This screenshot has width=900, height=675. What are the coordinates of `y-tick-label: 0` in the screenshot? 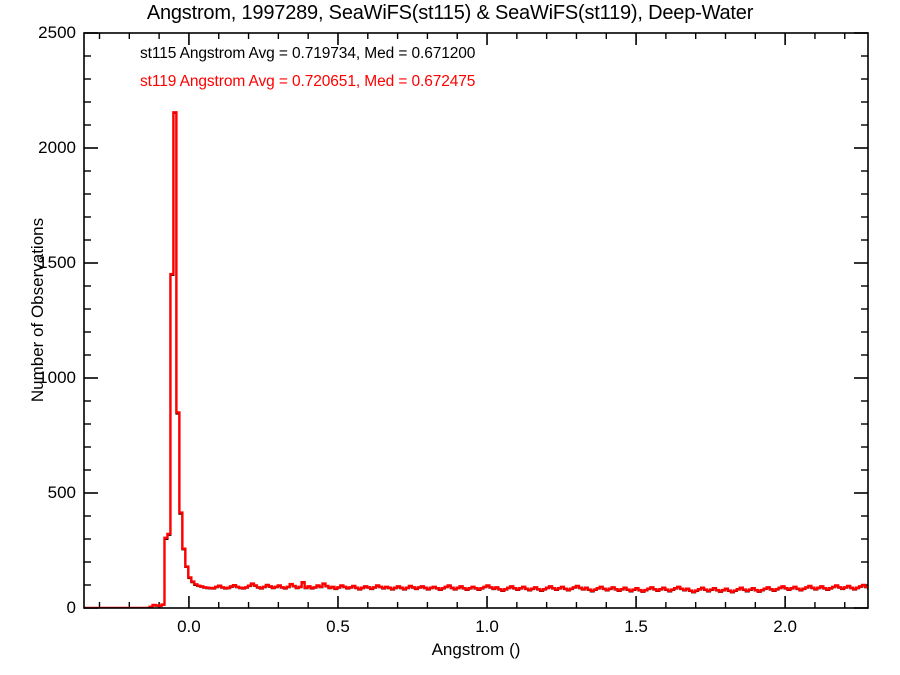 It's located at (71, 607).